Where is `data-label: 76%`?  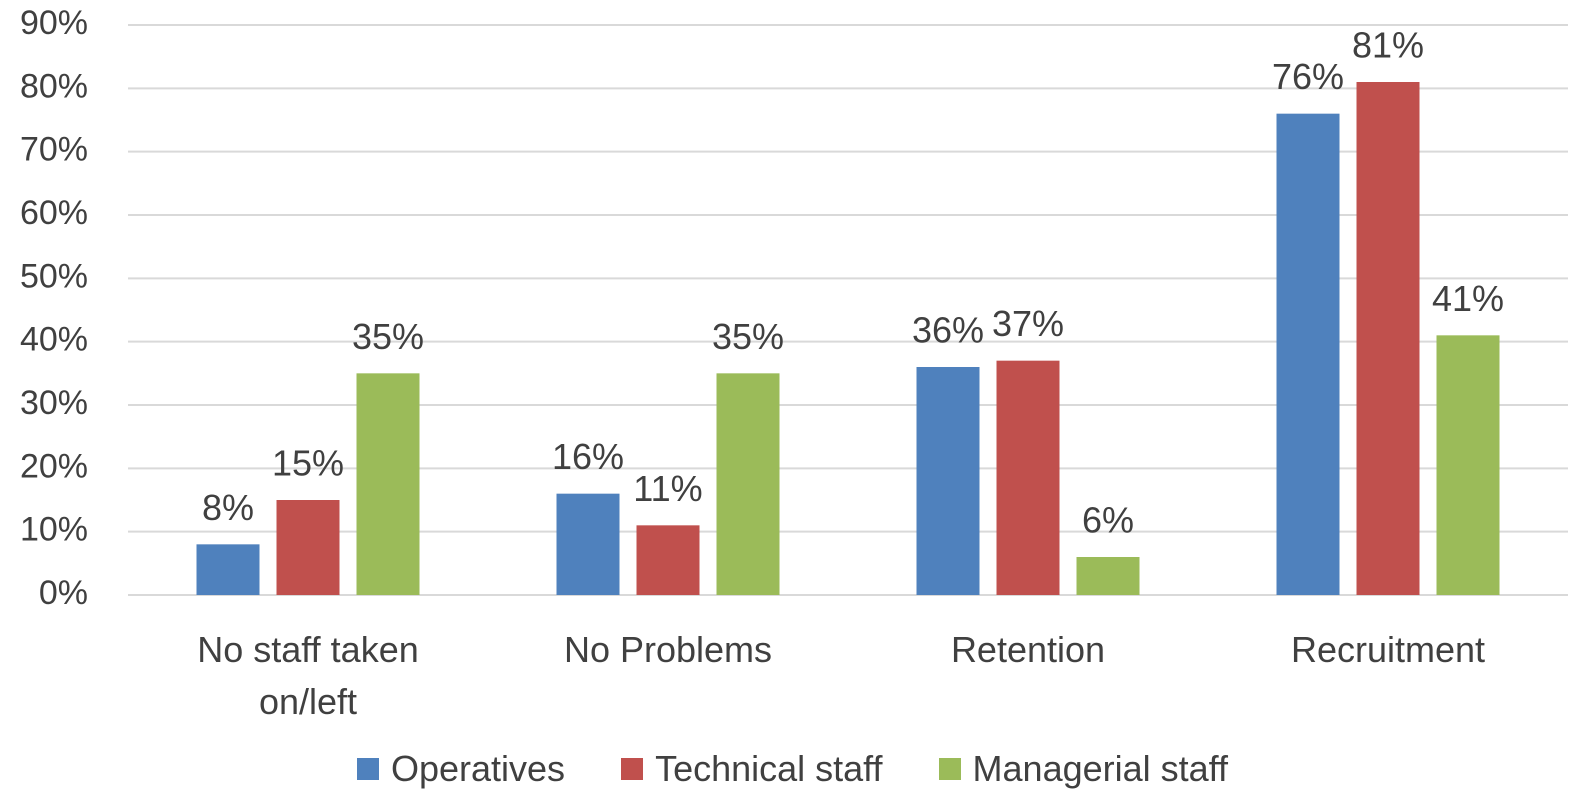 data-label: 76% is located at coordinates (1308, 76).